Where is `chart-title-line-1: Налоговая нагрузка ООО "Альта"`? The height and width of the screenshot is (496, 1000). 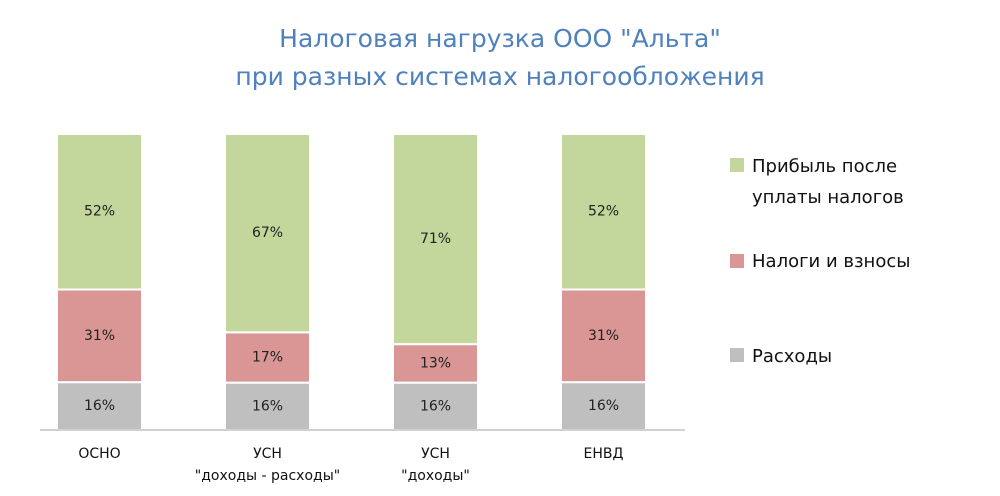 chart-title-line-1: Налоговая нагрузка ООО "Альта" is located at coordinates (500, 38).